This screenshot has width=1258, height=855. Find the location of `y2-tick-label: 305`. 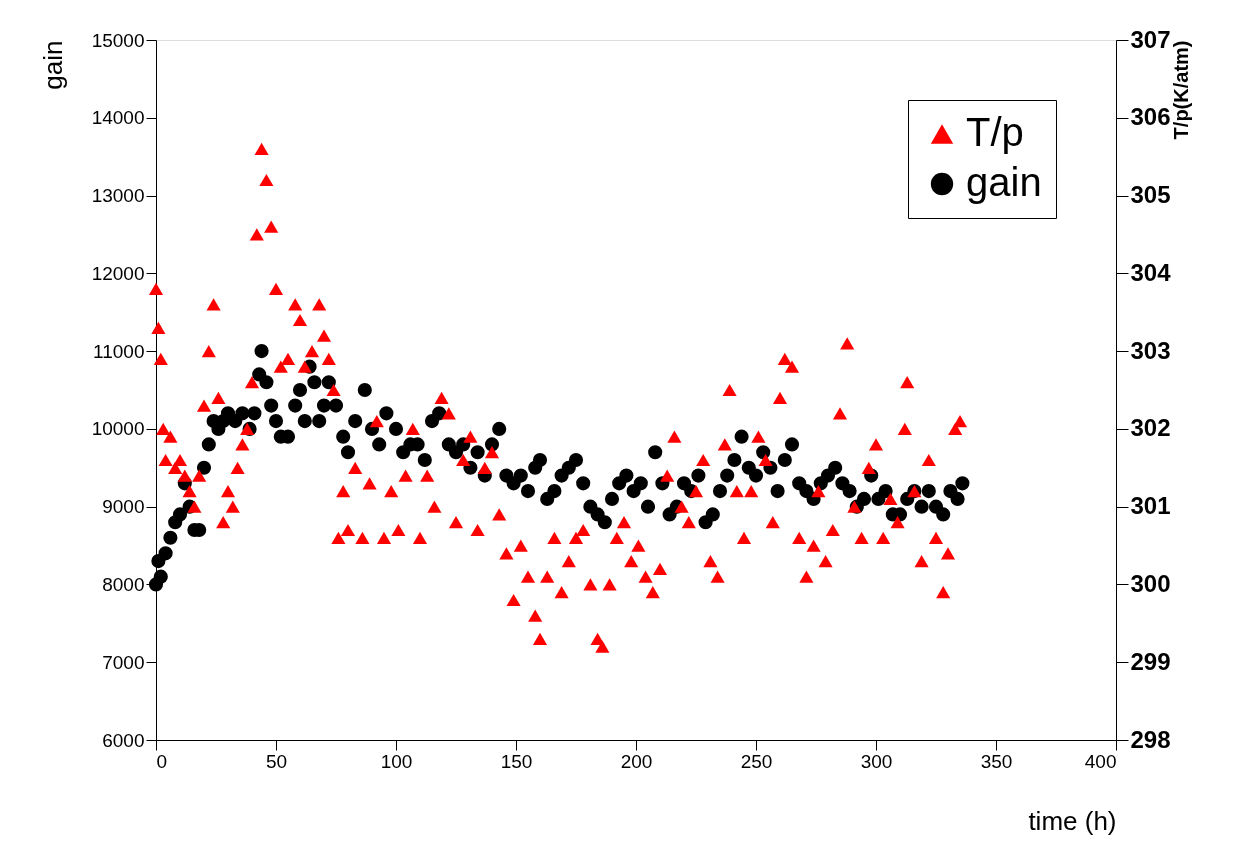

y2-tick-label: 305 is located at coordinates (1150, 195).